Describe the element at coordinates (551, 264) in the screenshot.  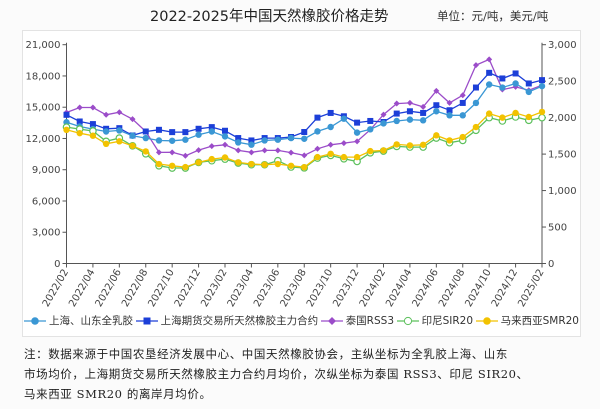
I see `right-tick-label: 0` at that location.